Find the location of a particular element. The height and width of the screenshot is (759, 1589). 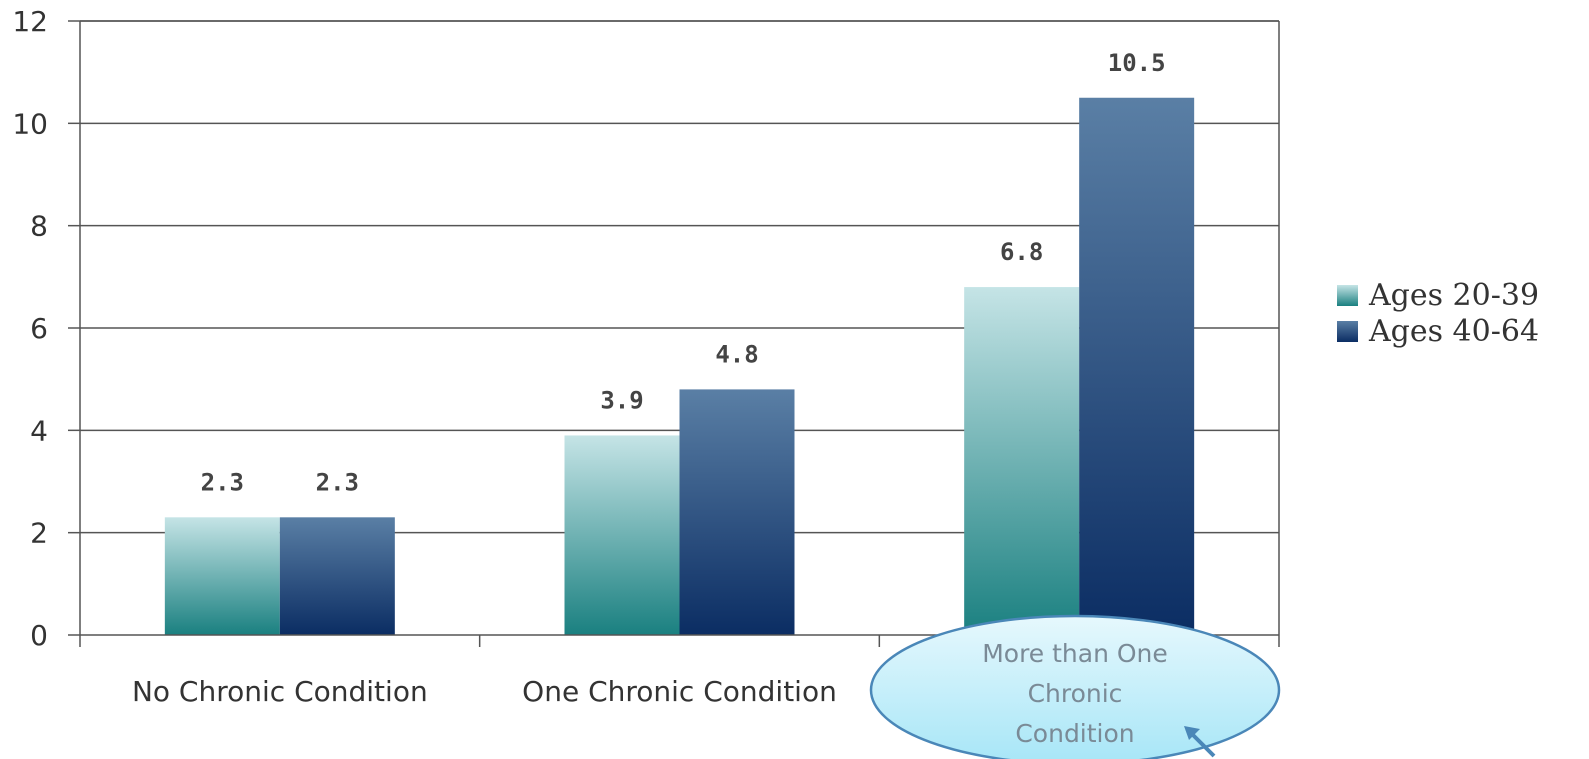

callout: More than One Chronic Condition is located at coordinates (1075, 686).